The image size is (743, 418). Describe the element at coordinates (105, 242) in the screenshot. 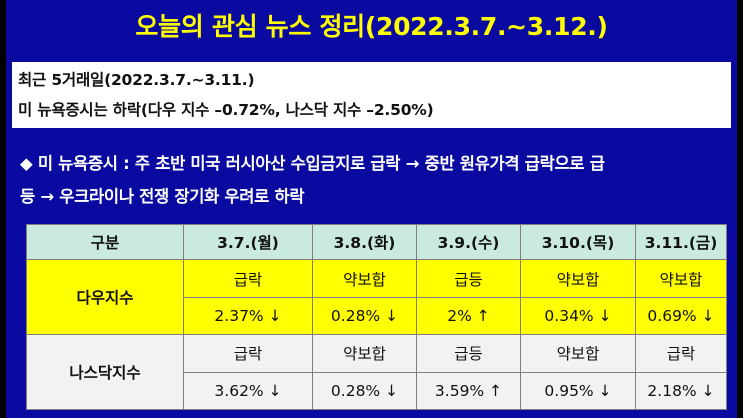

I see `header-category: 구분` at that location.